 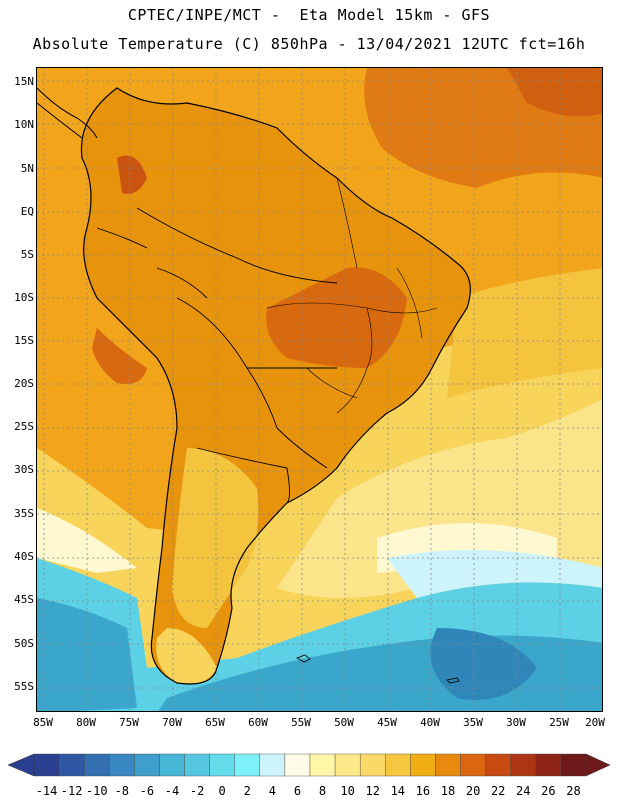 What do you see at coordinates (347, 791) in the screenshot?
I see `colorbar-label: 10` at bounding box center [347, 791].